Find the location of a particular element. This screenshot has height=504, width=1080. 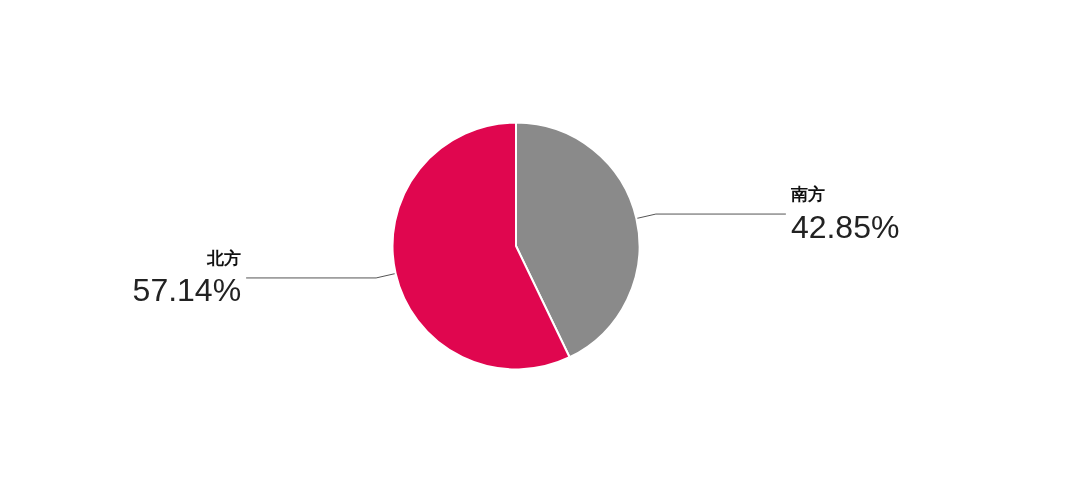

slice-label: 北方 is located at coordinates (224, 257).